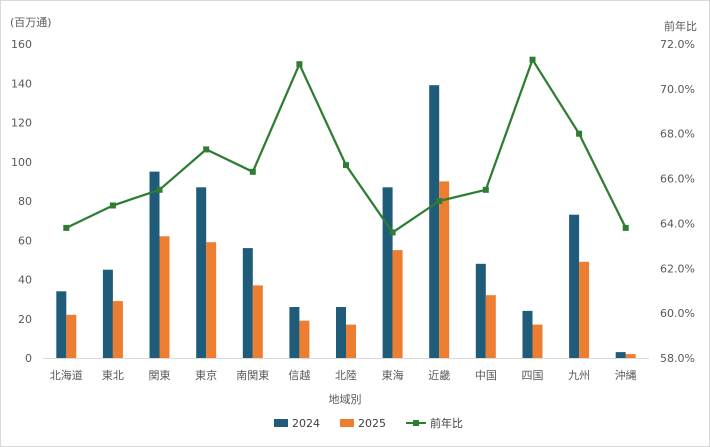  I want to click on bar-2024-九州, so click(574, 286).